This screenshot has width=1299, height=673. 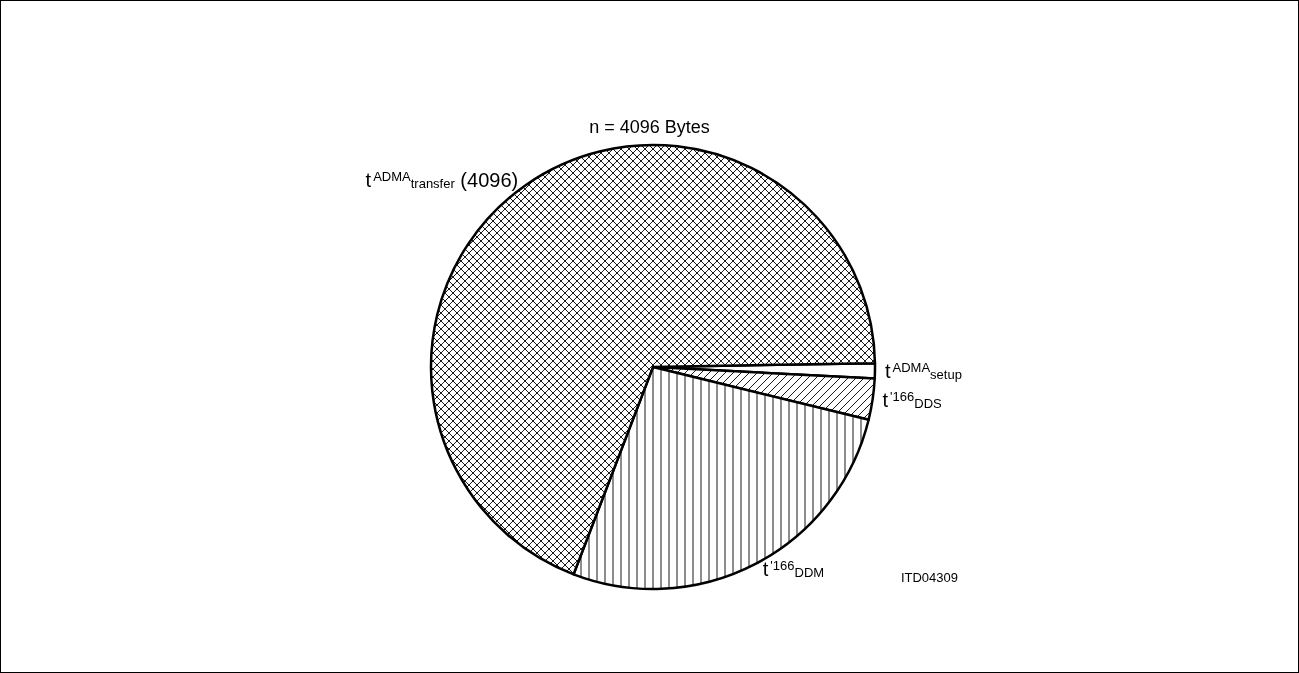 What do you see at coordinates (649, 127) in the screenshot?
I see `chart-title: n = 4096 Bytes` at bounding box center [649, 127].